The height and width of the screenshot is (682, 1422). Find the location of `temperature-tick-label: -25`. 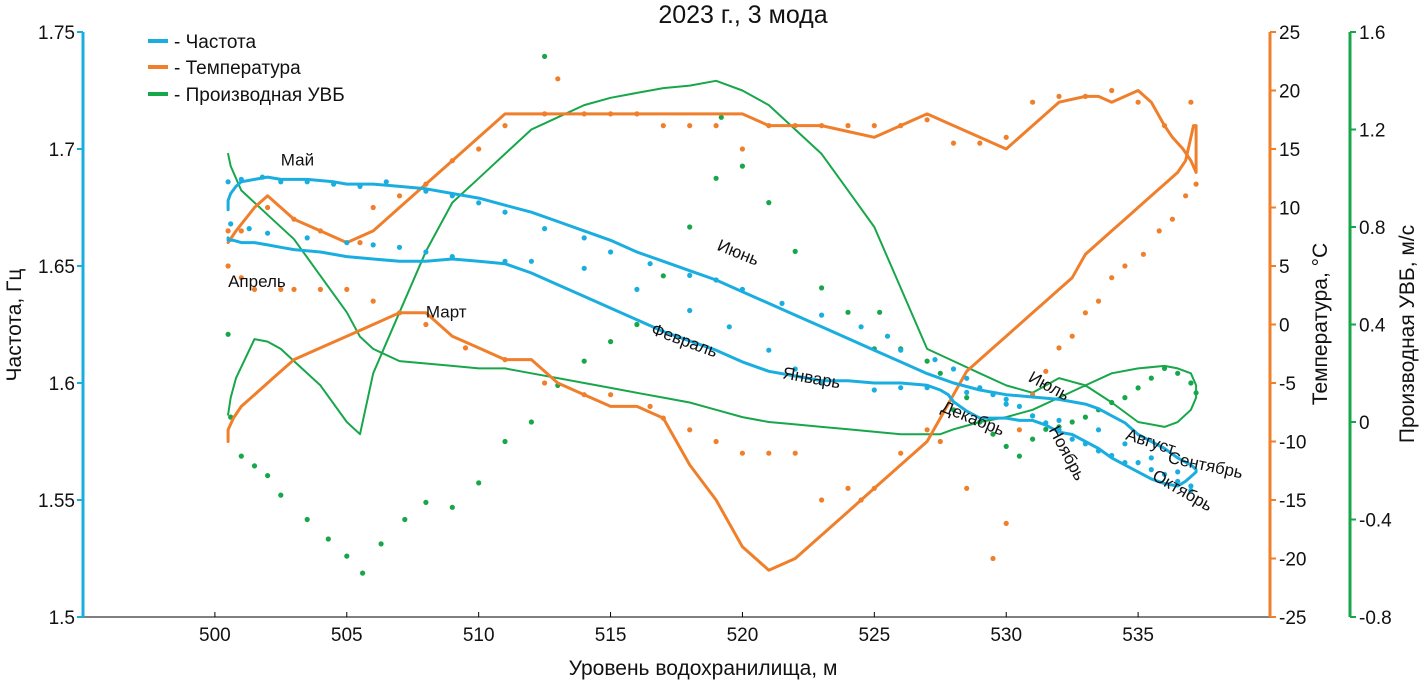

temperature-tick-label: -25 is located at coordinates (1292, 618).